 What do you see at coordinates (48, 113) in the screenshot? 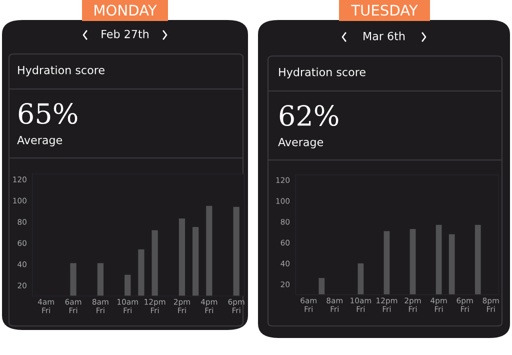
I see `text: 65%` at bounding box center [48, 113].